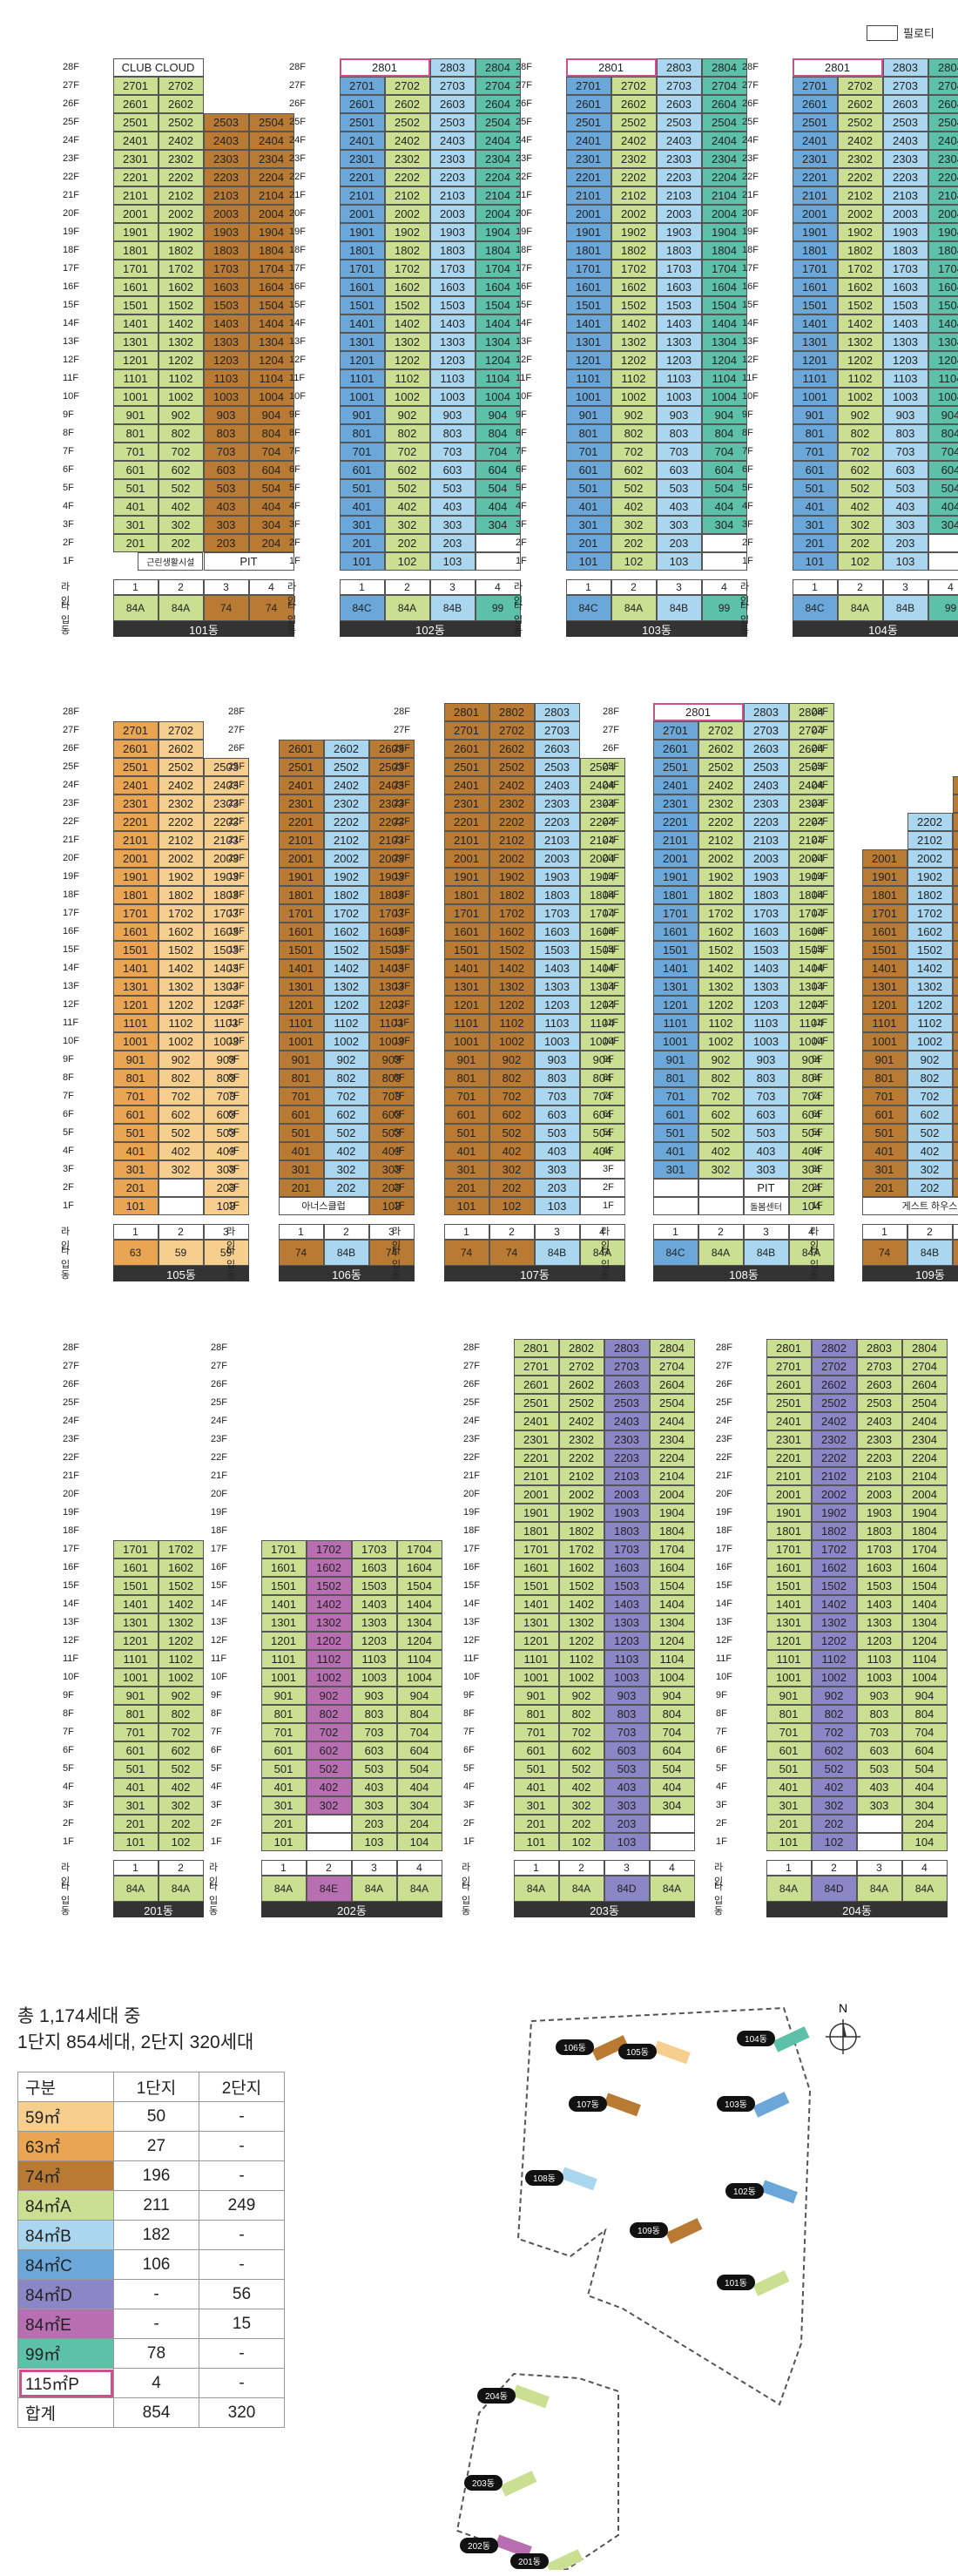 The image size is (958, 2576). What do you see at coordinates (811, 1114) in the screenshot?
I see `unit-cell: 604` at bounding box center [811, 1114].